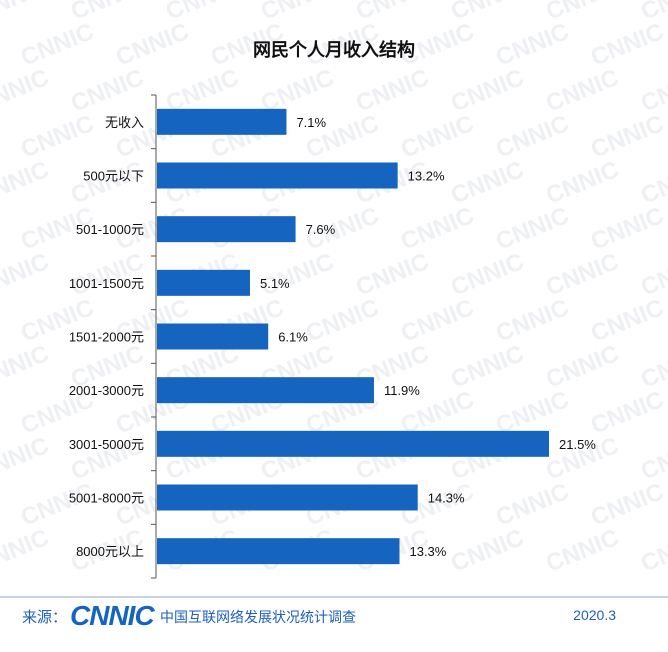 Image resolution: width=668 pixels, height=652 pixels. Describe the element at coordinates (113, 176) in the screenshot. I see `category-label-1: 500元以下` at that location.